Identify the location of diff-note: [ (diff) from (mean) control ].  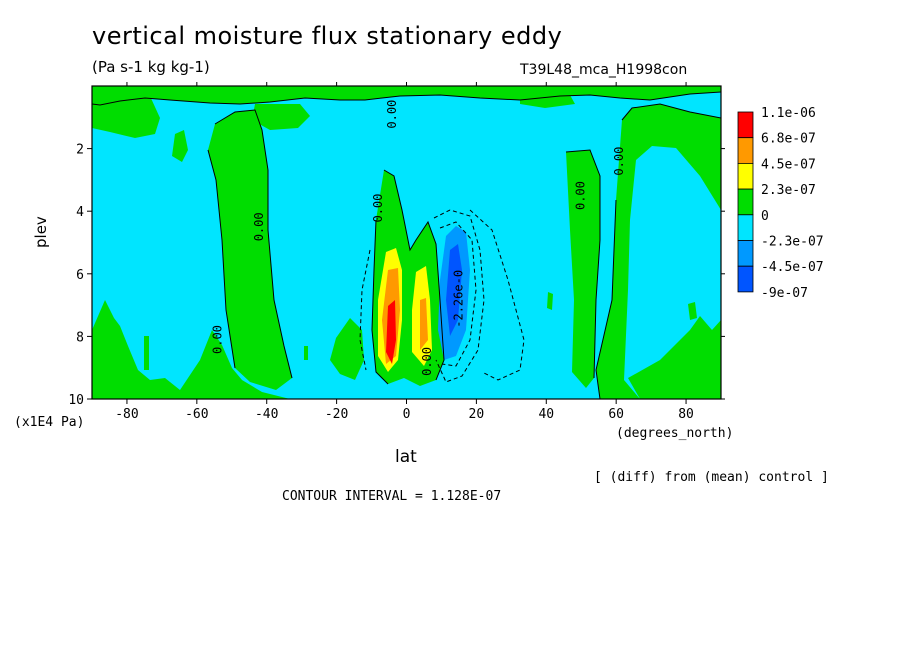
(711, 477).